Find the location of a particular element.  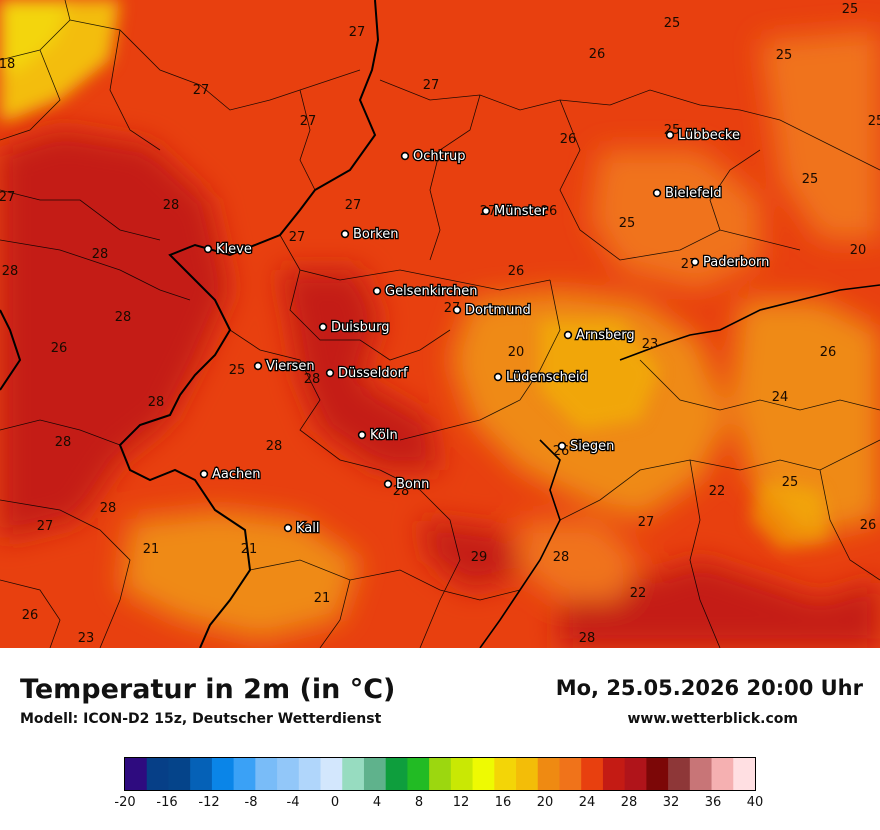

city-marker: Bielefeld is located at coordinates (687, 193).